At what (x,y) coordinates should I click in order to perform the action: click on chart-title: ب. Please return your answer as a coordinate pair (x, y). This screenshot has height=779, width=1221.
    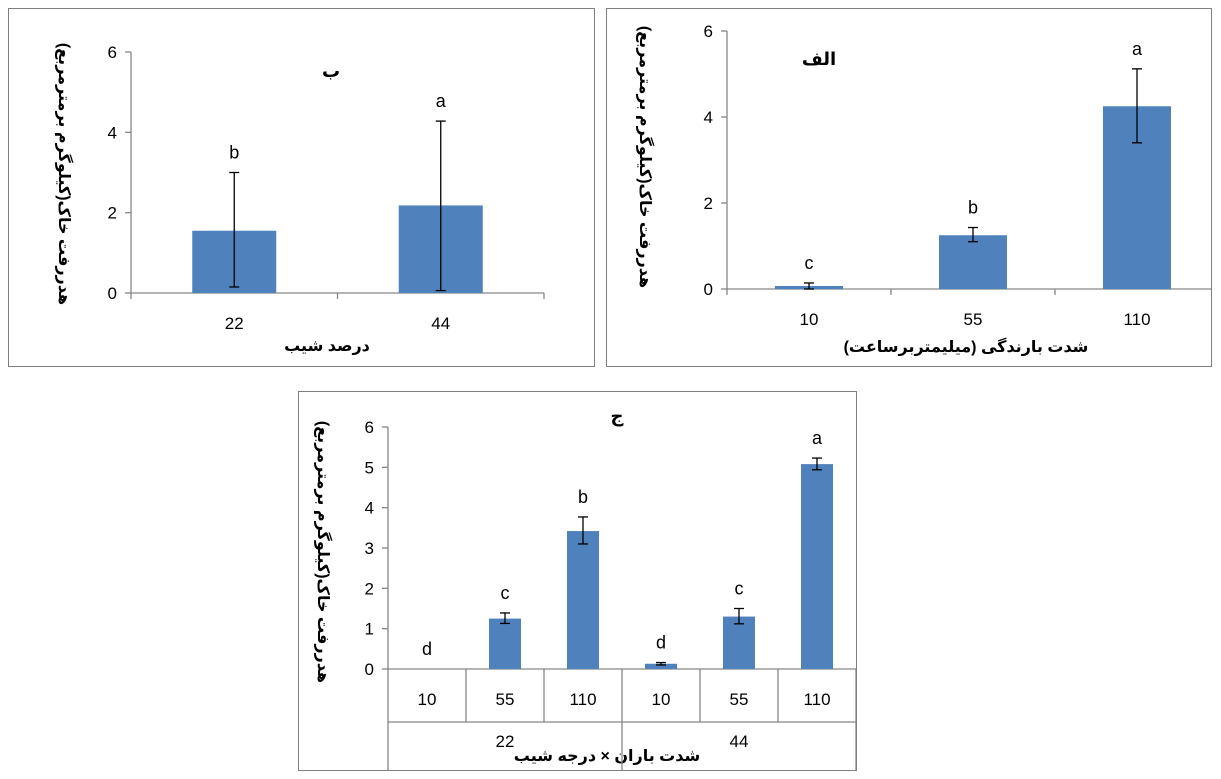
    Looking at the image, I should click on (331, 71).